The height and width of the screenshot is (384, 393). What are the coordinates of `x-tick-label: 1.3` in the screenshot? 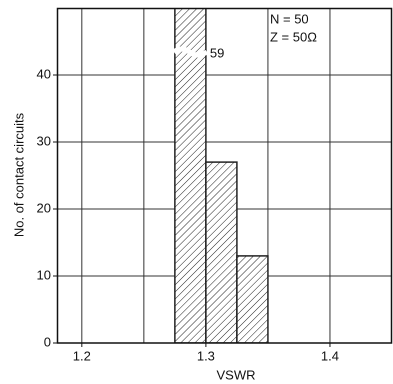 It's located at (206, 355).